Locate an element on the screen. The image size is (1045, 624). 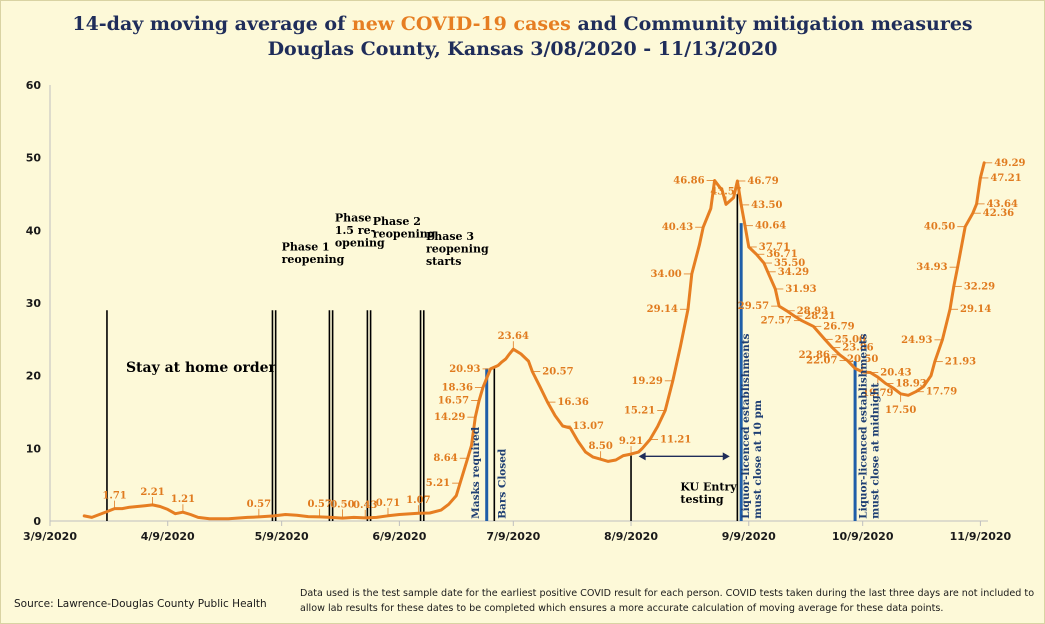
data-label: 20.57 is located at coordinates (557, 372).